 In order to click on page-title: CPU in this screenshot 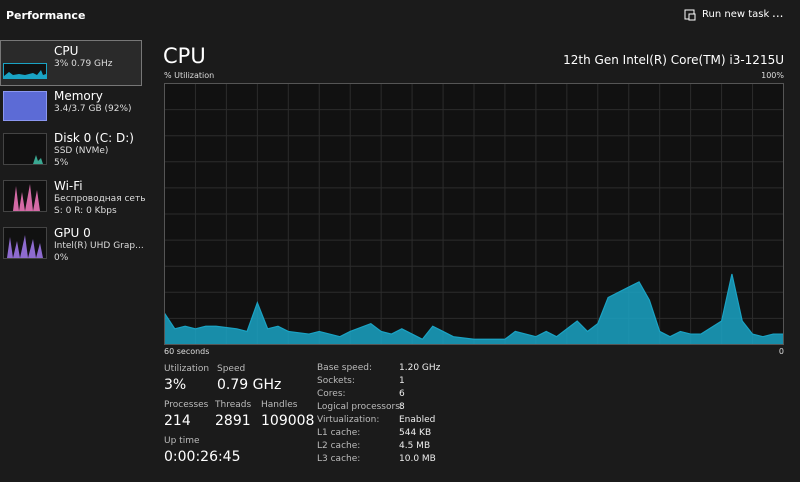, I will do `click(184, 56)`.